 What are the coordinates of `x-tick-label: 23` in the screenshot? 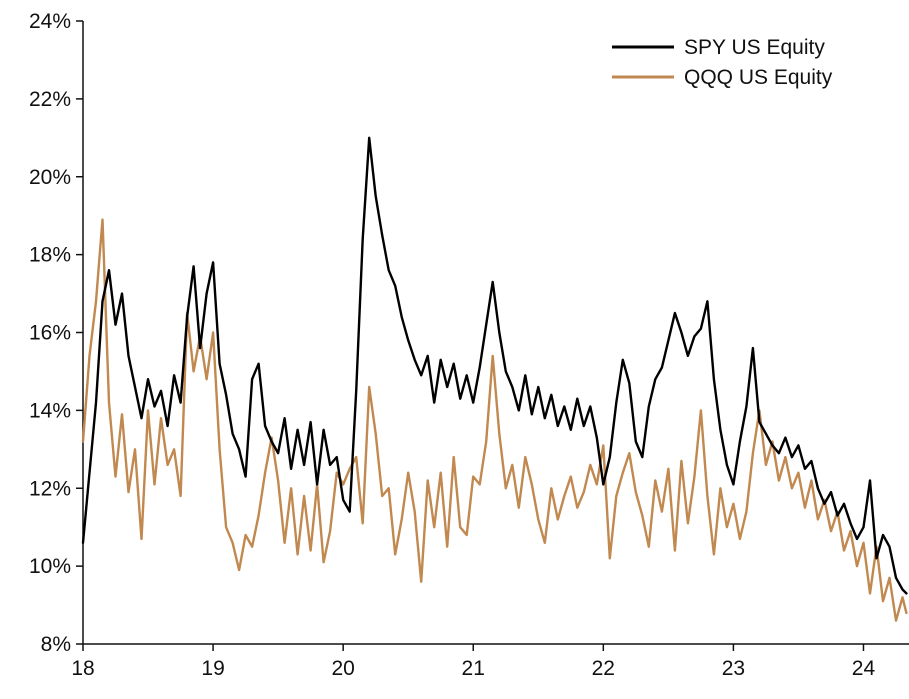 It's located at (733, 668).